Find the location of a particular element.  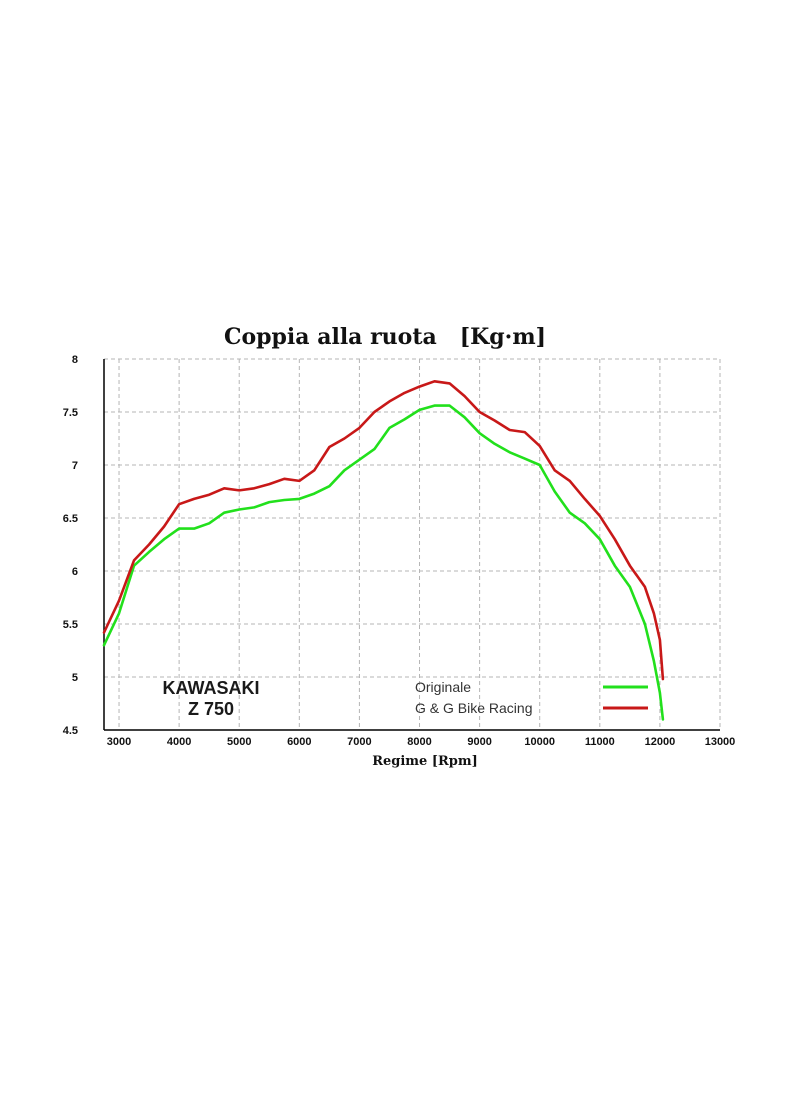

x-tick-label: 5000 is located at coordinates (239, 742).